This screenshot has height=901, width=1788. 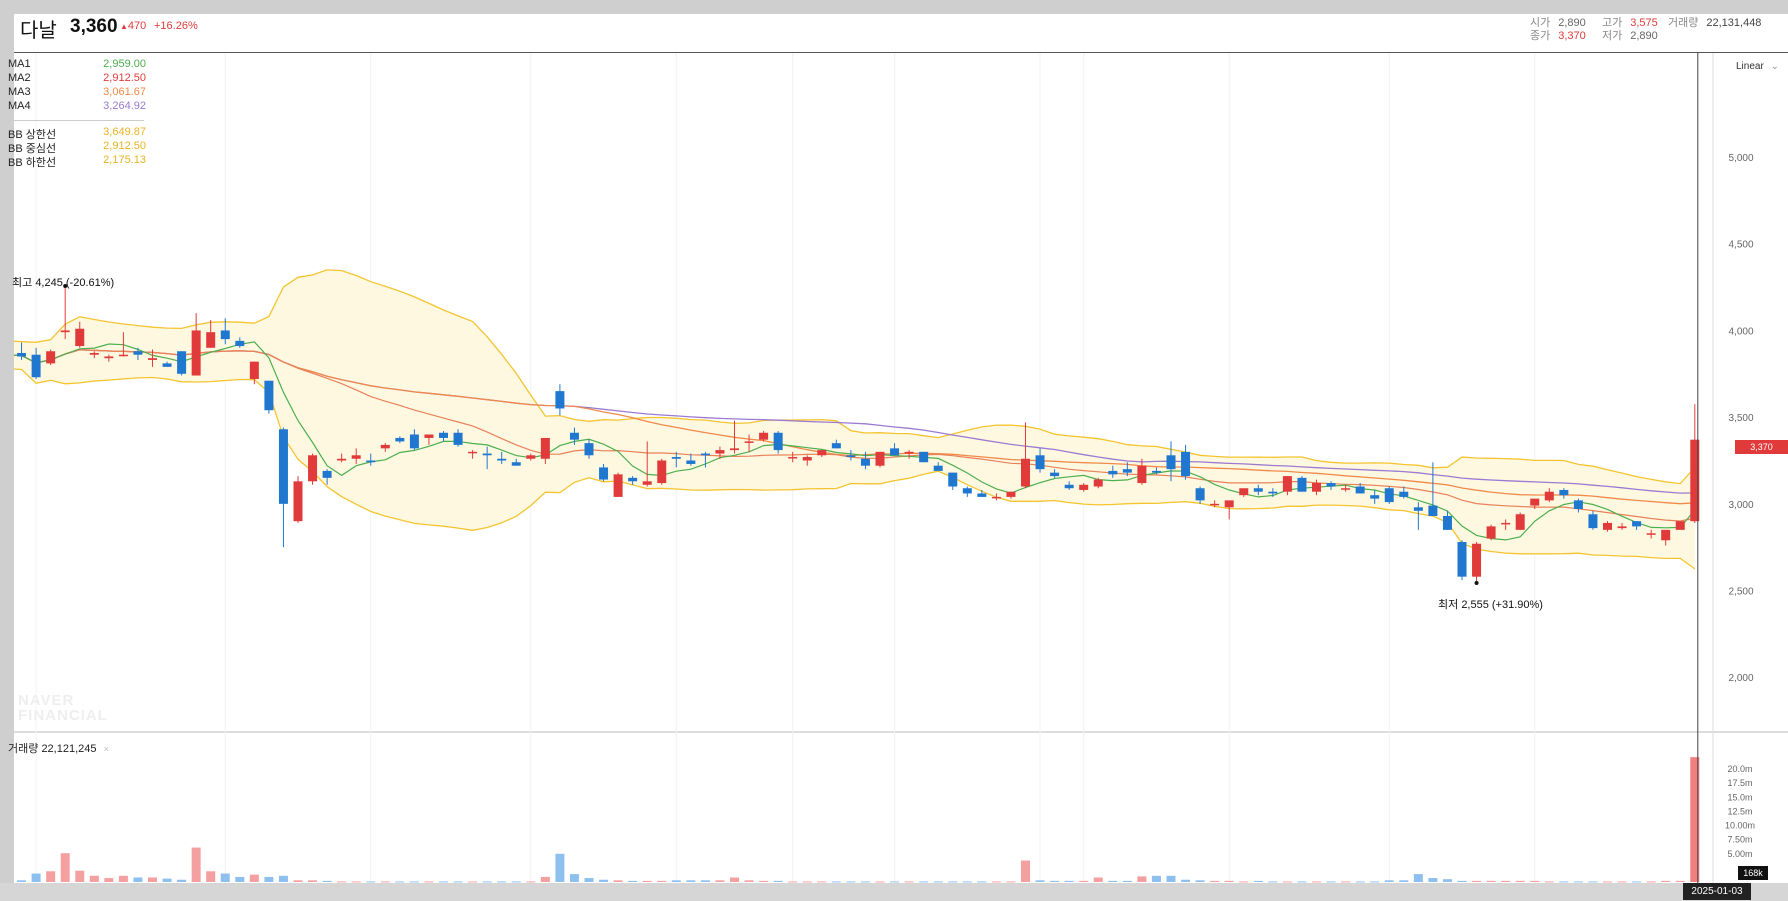 I want to click on period-low-prefix: 최저, so click(x=1448, y=605).